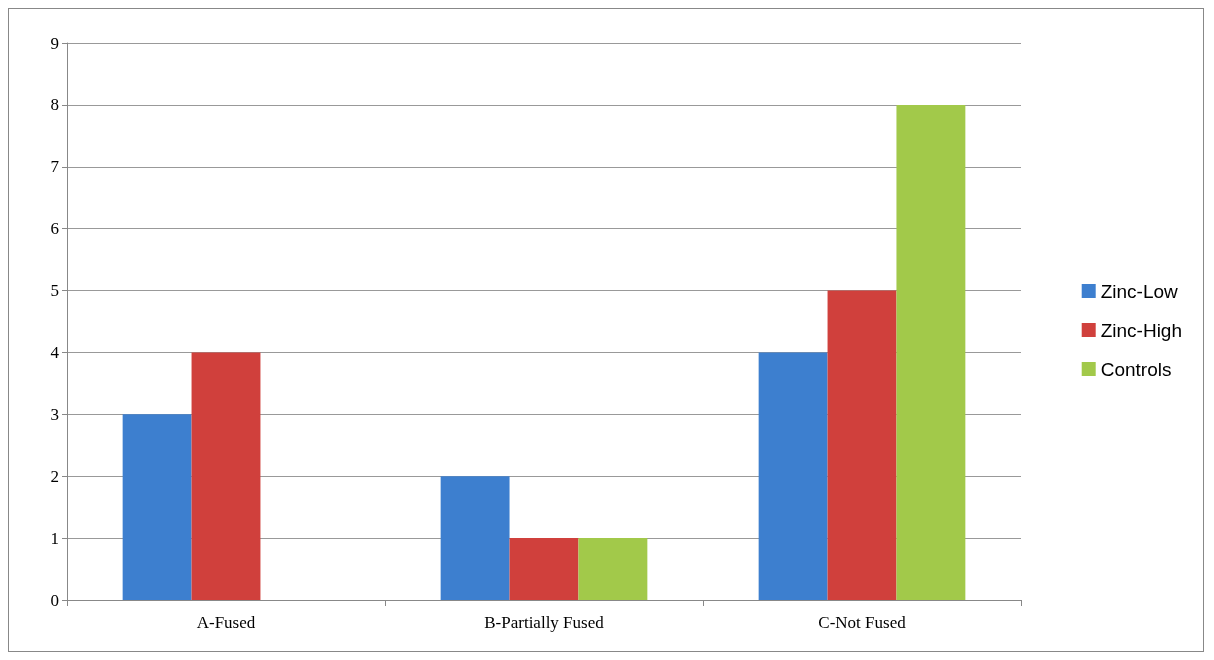  What do you see at coordinates (1139, 291) in the screenshot?
I see `legend-label: Zinc-Low` at bounding box center [1139, 291].